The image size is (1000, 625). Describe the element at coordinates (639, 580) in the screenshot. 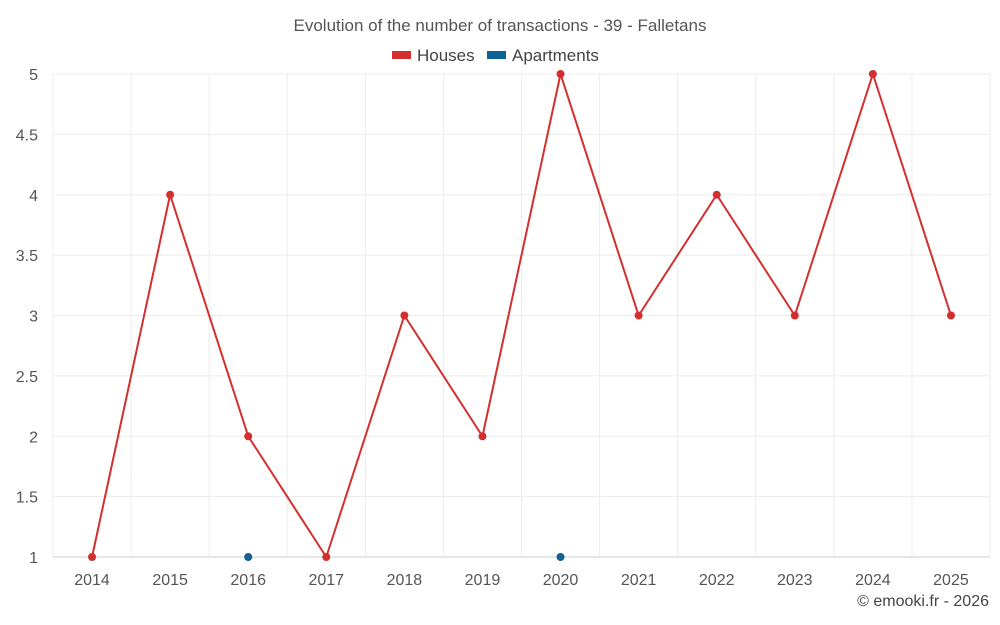

I see `x-tick-label: 2021` at that location.